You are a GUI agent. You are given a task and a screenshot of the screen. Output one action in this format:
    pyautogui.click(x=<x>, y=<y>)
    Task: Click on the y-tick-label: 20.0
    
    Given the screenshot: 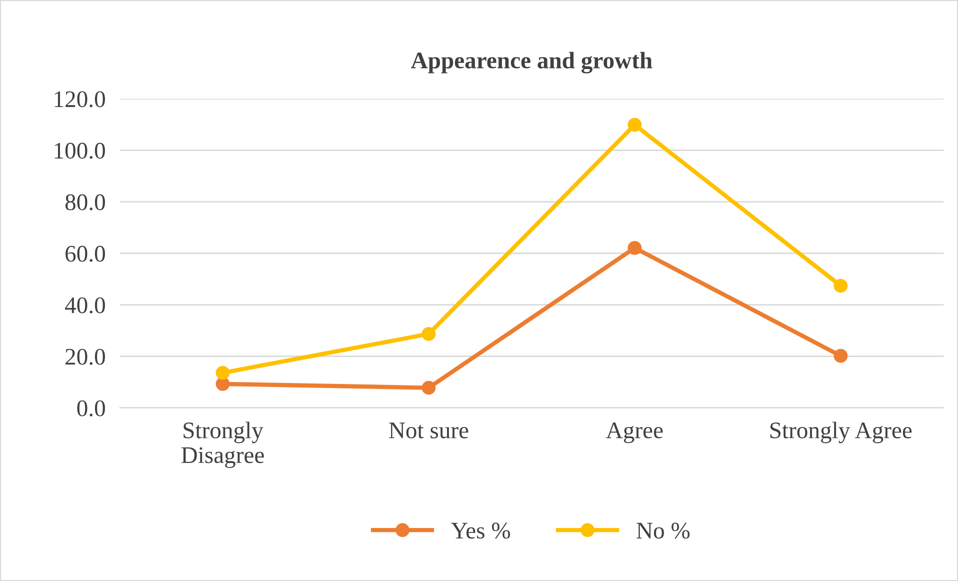 What is the action you would take?
    pyautogui.click(x=85, y=356)
    